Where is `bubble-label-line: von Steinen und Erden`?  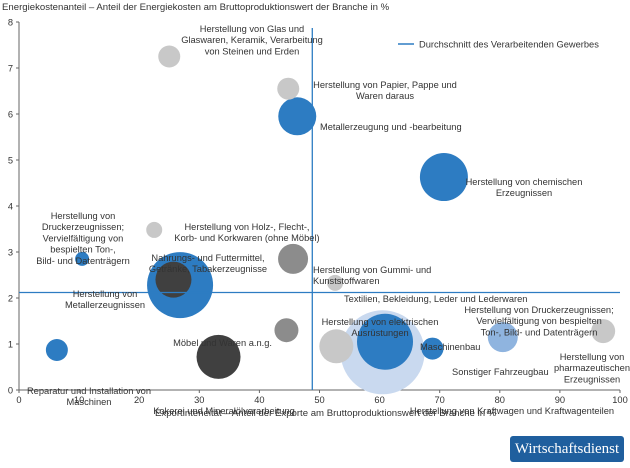 bubble-label-line: von Steinen und Erden is located at coordinates (252, 51).